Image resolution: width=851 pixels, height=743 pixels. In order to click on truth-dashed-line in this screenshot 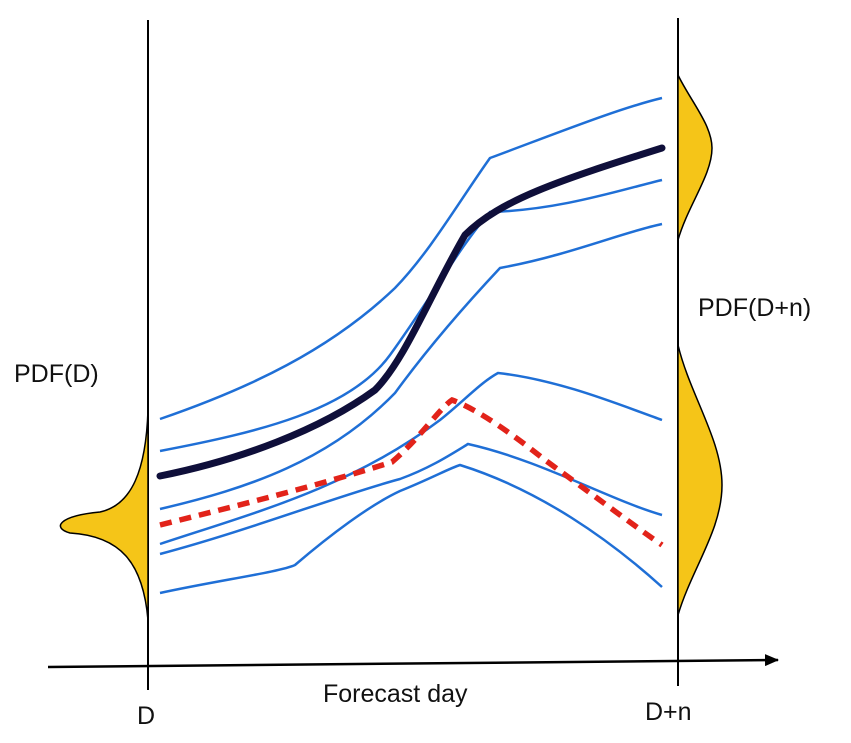, I will do `click(411, 472)`.